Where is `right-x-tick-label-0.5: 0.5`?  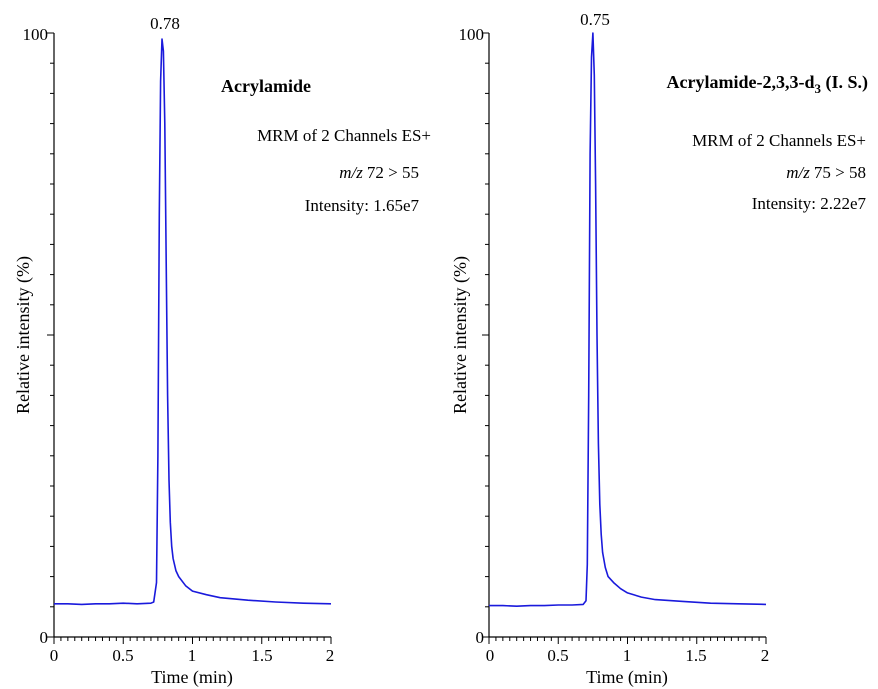 right-x-tick-label-0.5: 0.5 is located at coordinates (557, 655).